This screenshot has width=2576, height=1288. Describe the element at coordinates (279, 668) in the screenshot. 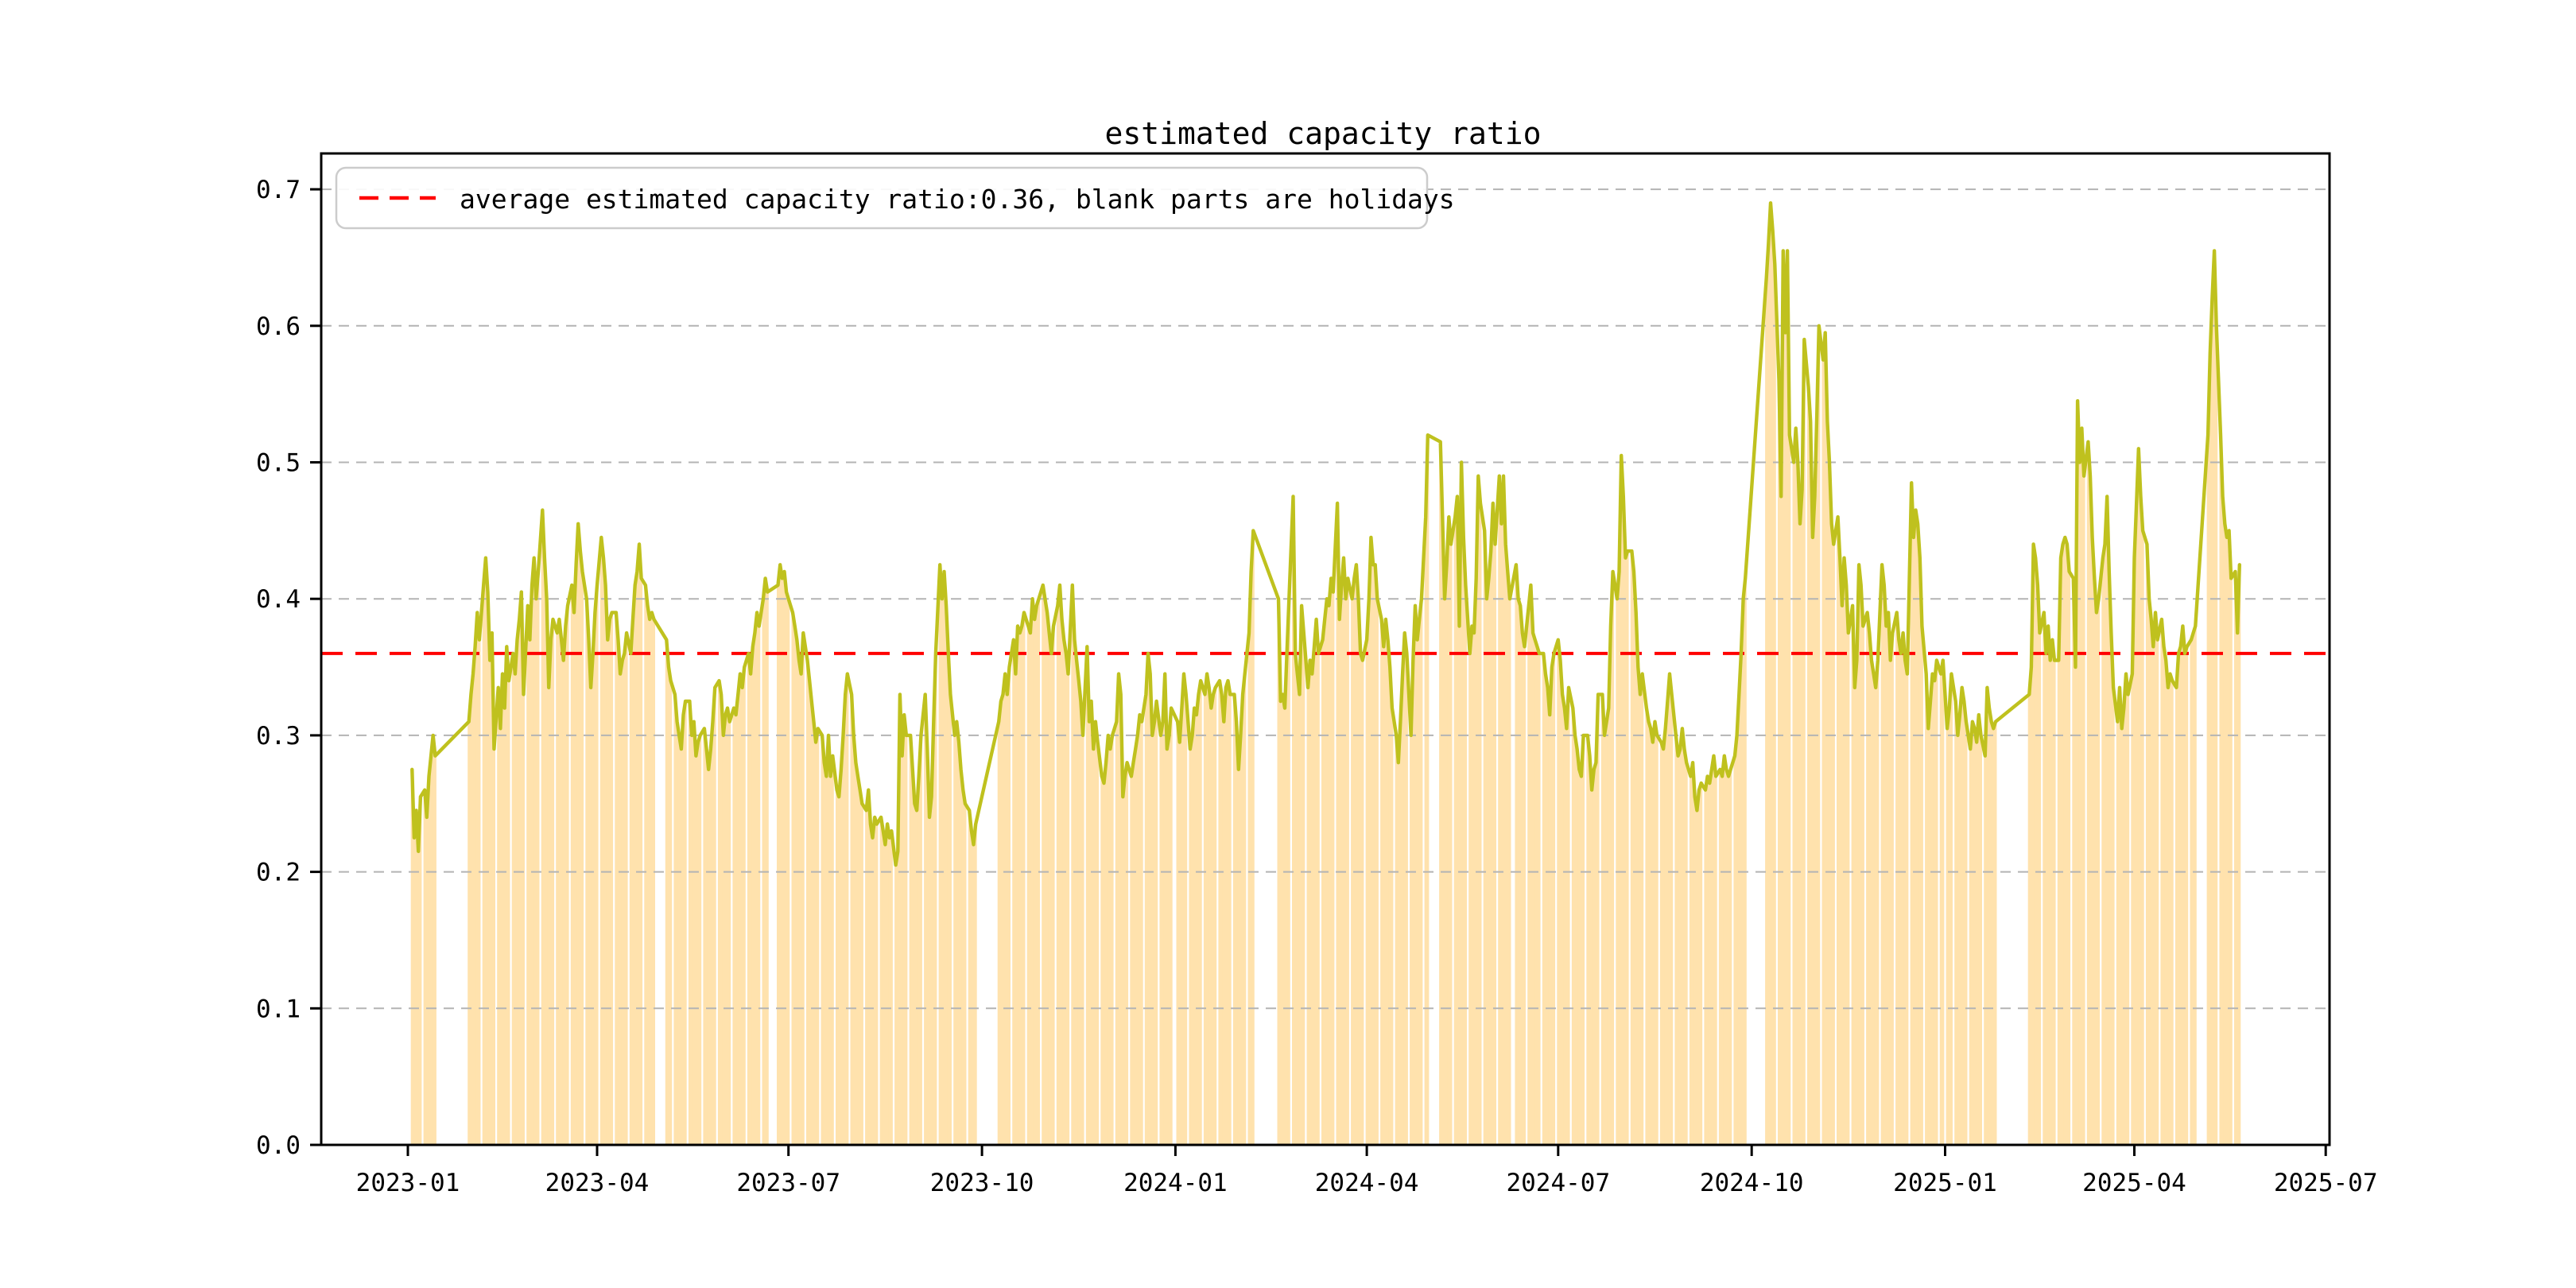

I see `y-tick-labels: 0.0 0.1 0.2 0.3 0.4 0.5 0.6 0.7` at that location.